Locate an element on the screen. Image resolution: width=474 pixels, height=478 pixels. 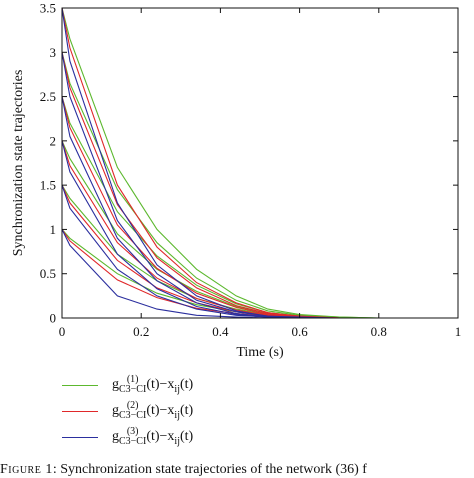
y-tick-label: 2.5 is located at coordinates (48, 96).